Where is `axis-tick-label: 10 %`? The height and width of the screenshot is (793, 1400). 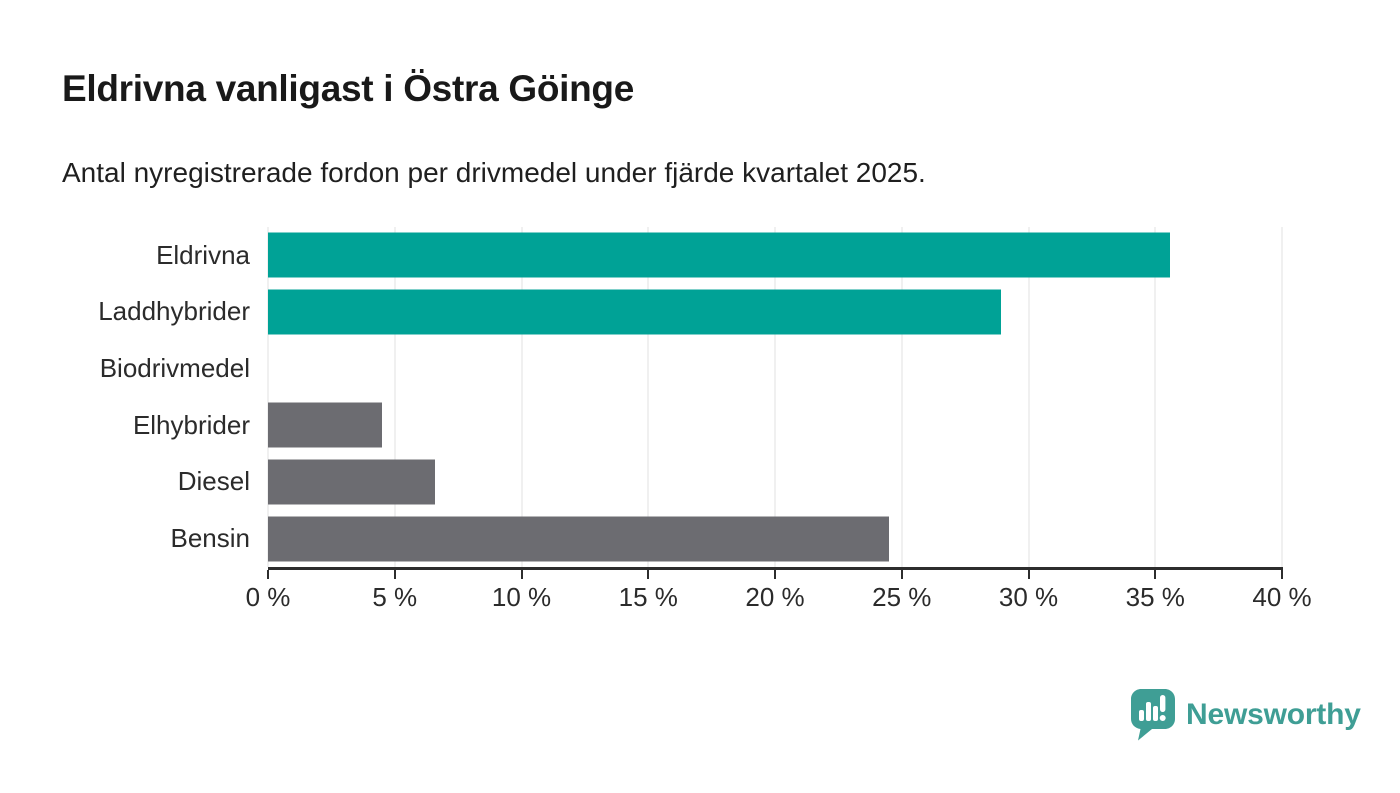 axis-tick-label: 10 % is located at coordinates (521, 597).